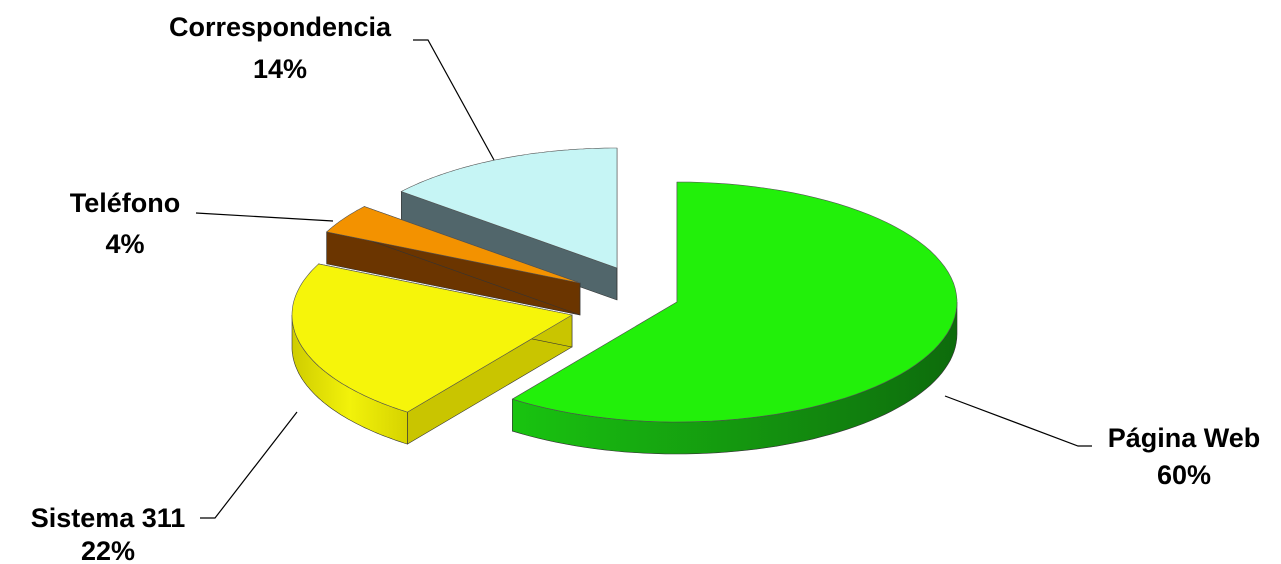 The image size is (1281, 564). What do you see at coordinates (1184, 438) in the screenshot?
I see `slice-label-pagina-web: Página Web` at bounding box center [1184, 438].